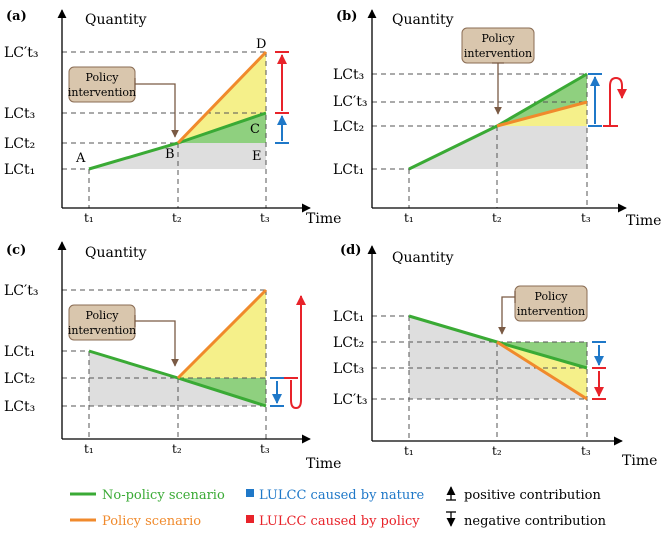  I want to click on legend-policy: Policy scenario, so click(151, 521).